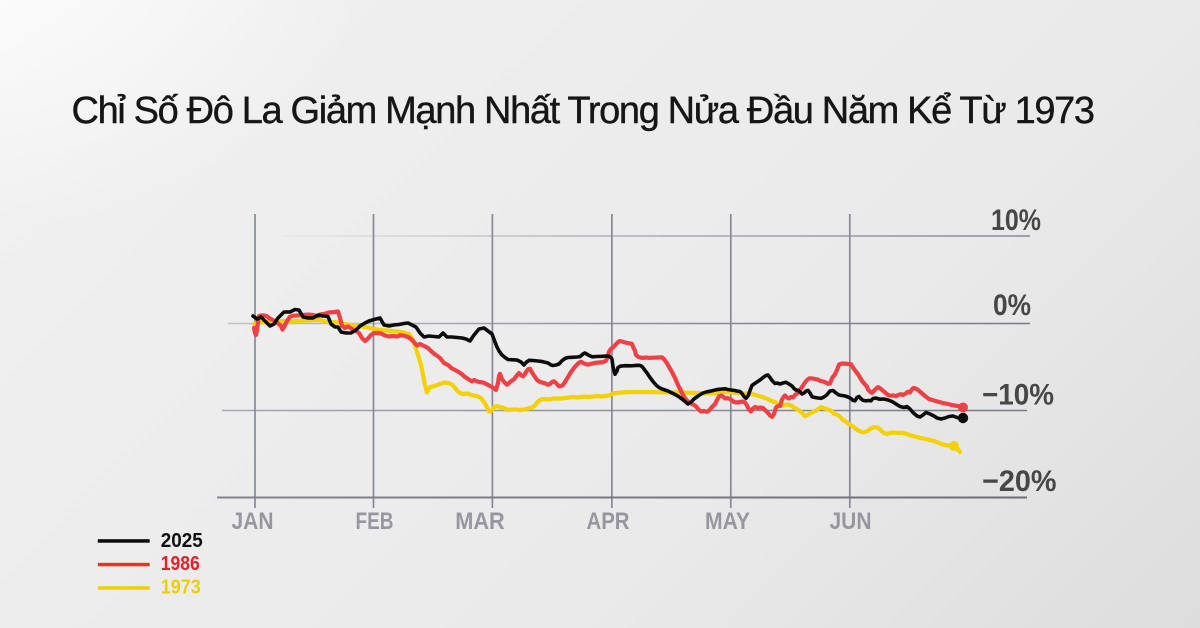 This screenshot has height=628, width=1200. Describe the element at coordinates (181, 587) in the screenshot. I see `svg-text: 1973` at that location.